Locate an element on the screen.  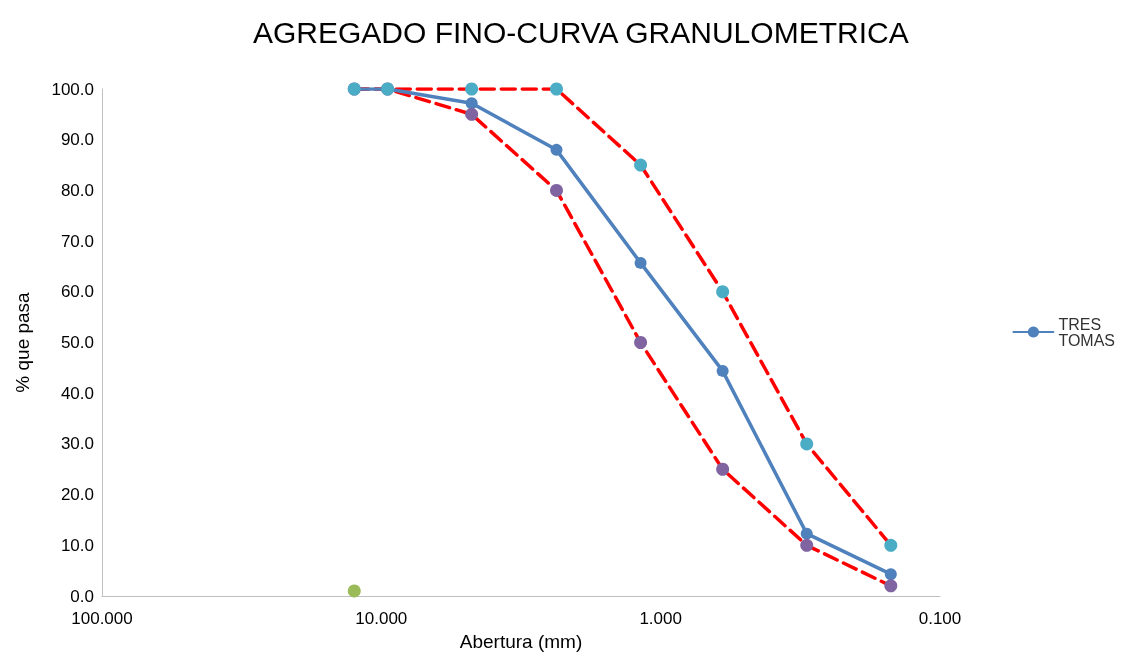
y-tick-label: 30.0 is located at coordinates (77, 444).